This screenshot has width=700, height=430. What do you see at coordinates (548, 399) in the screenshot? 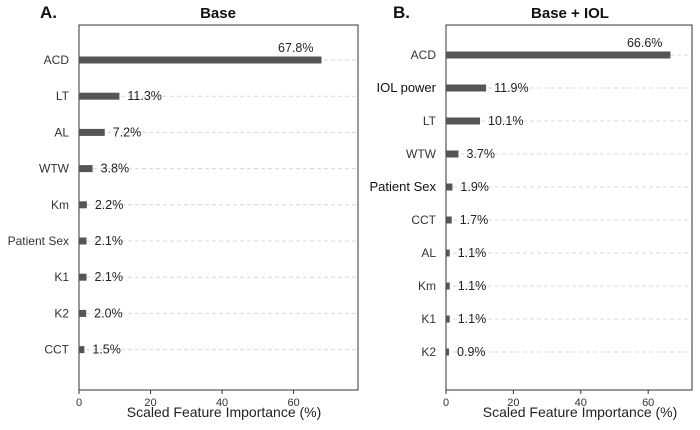
I see `panel-b-x-axis: 0 20 40 60` at bounding box center [548, 399].